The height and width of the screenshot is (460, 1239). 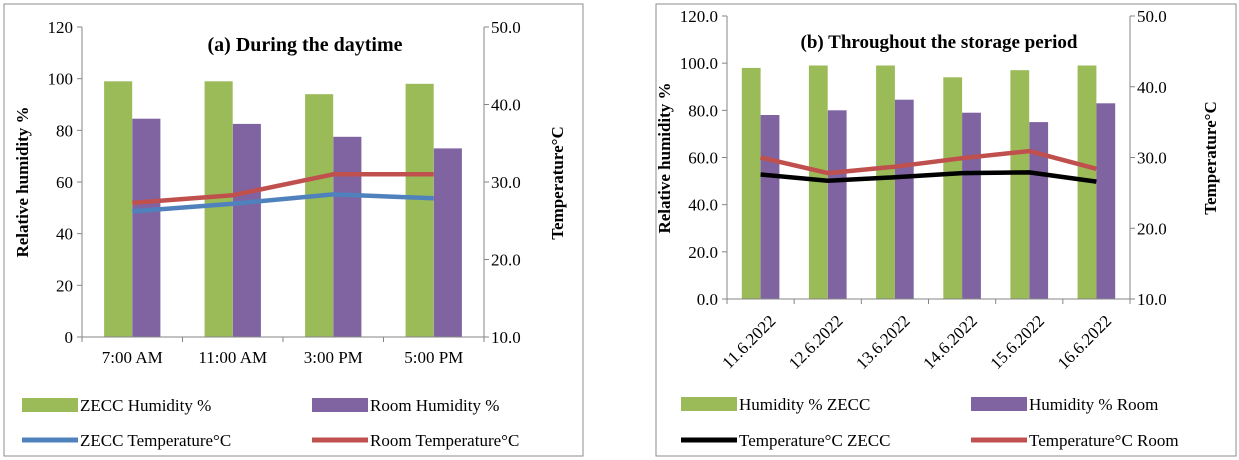 What do you see at coordinates (703, 205) in the screenshot?
I see `chart-b-ytick-label-2: 40.0` at bounding box center [703, 205].